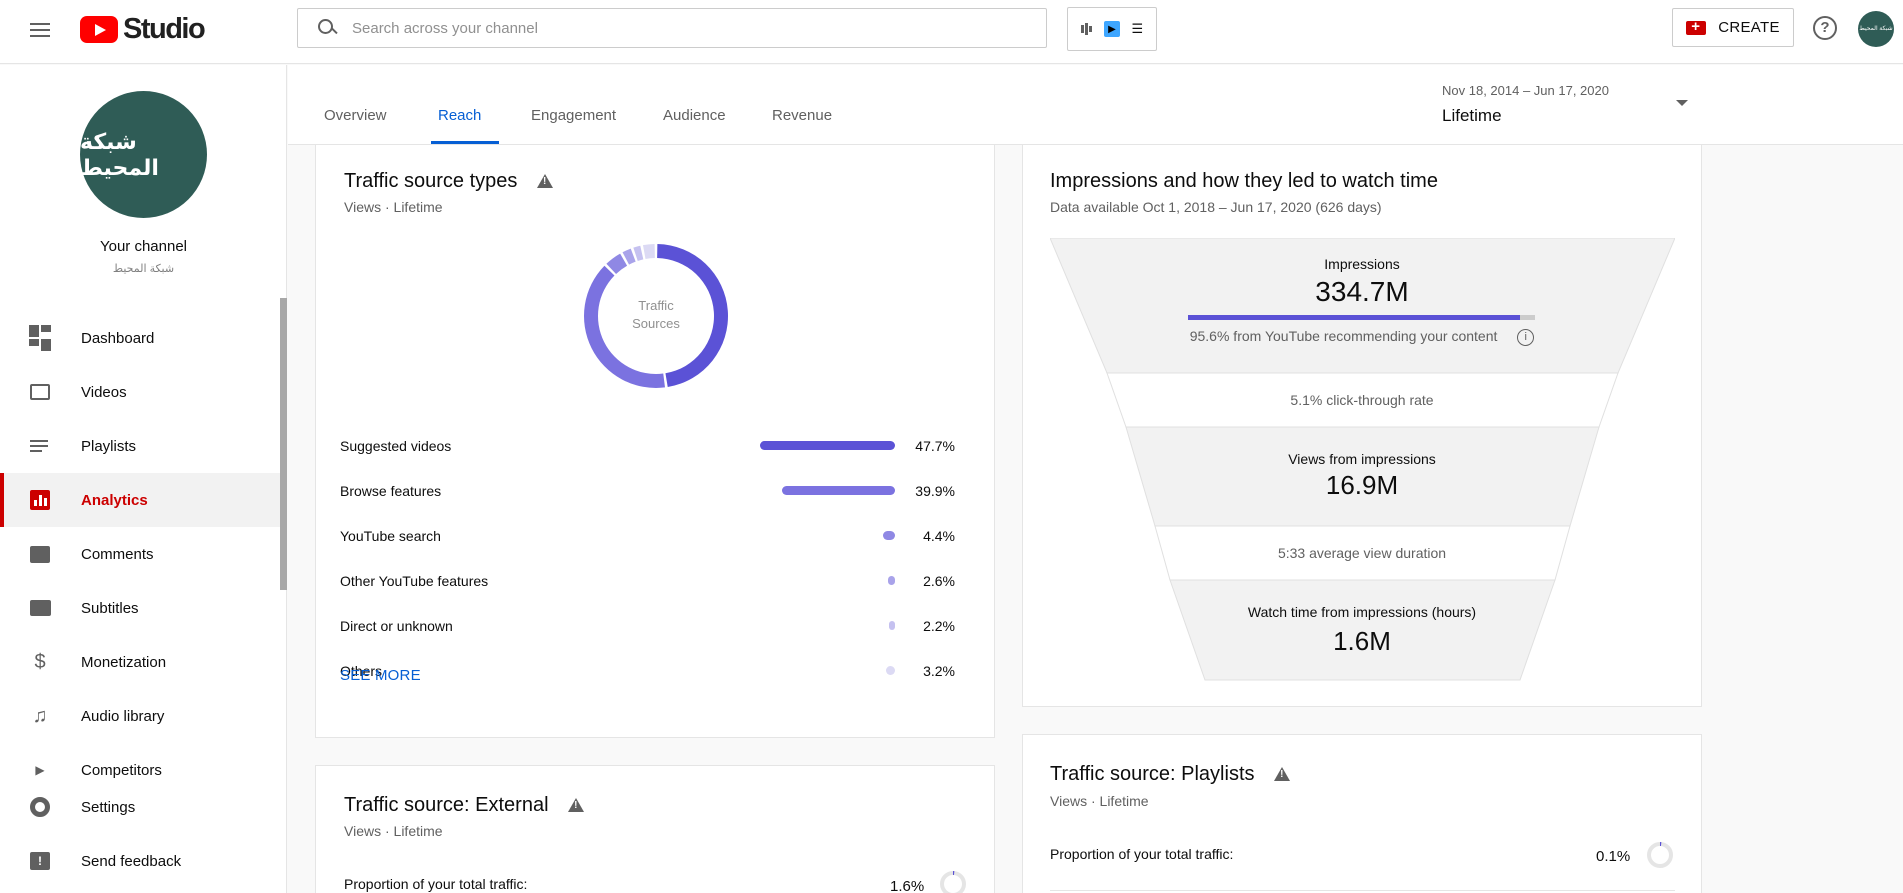 The width and height of the screenshot is (1903, 893). I want to click on gear-icon, so click(40, 807).